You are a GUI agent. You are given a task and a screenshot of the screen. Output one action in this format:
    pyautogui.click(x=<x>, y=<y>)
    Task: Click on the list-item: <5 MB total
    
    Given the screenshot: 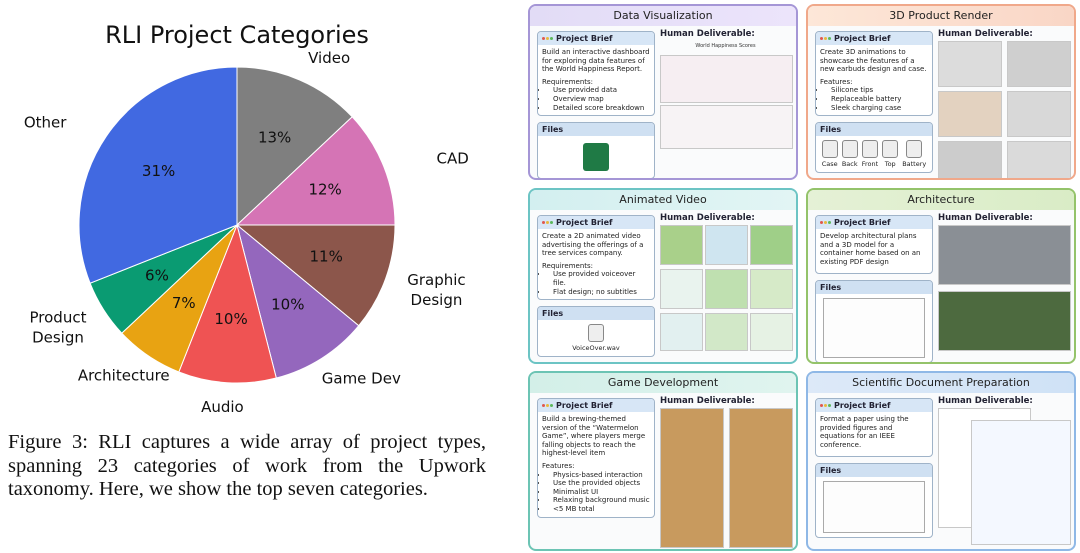 What is the action you would take?
    pyautogui.click(x=599, y=509)
    